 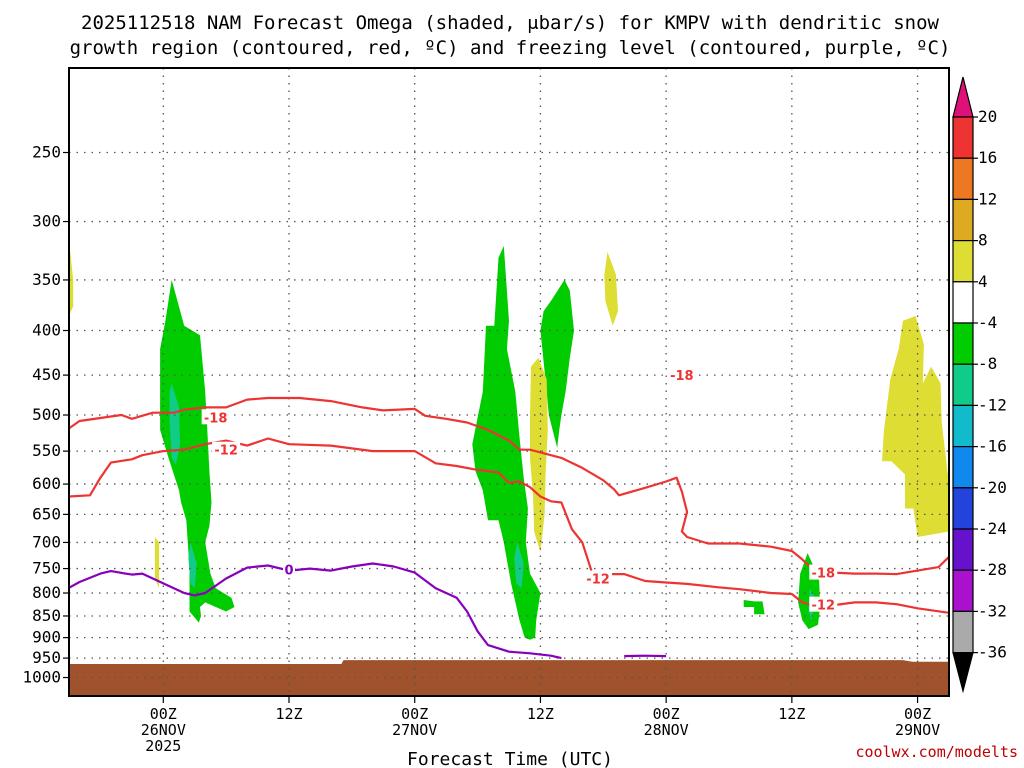 I want to click on terrain-layer, so click(x=509, y=678).